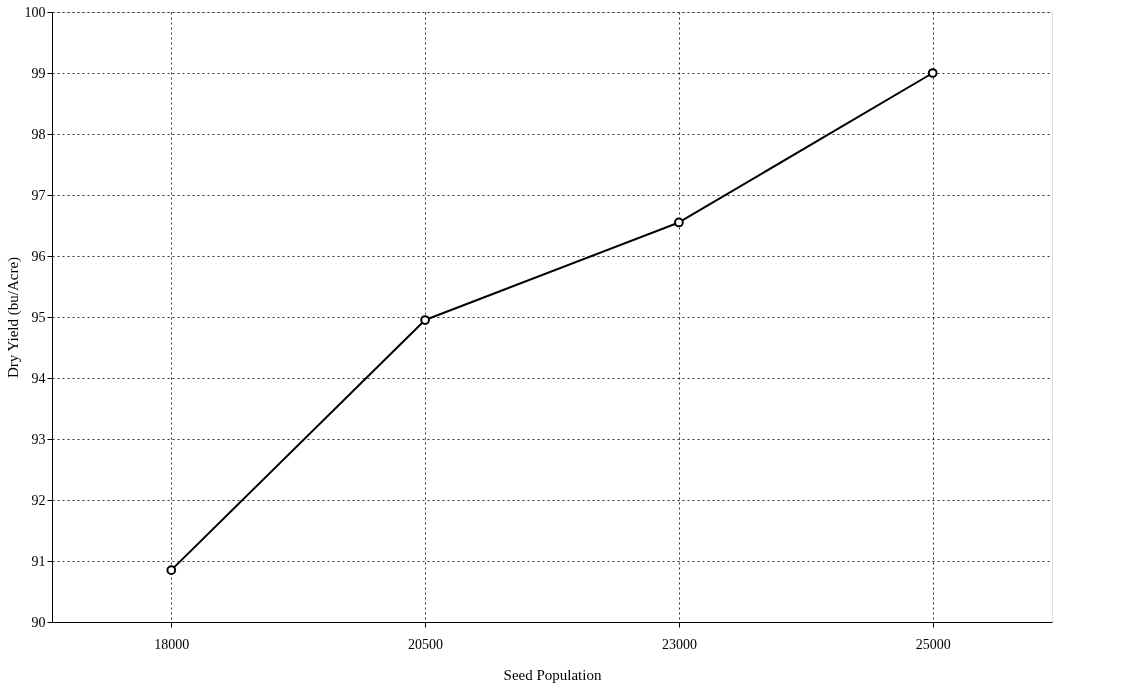 This screenshot has width=1123, height=693. What do you see at coordinates (426, 644) in the screenshot?
I see `x-tick-label: 20500` at bounding box center [426, 644].